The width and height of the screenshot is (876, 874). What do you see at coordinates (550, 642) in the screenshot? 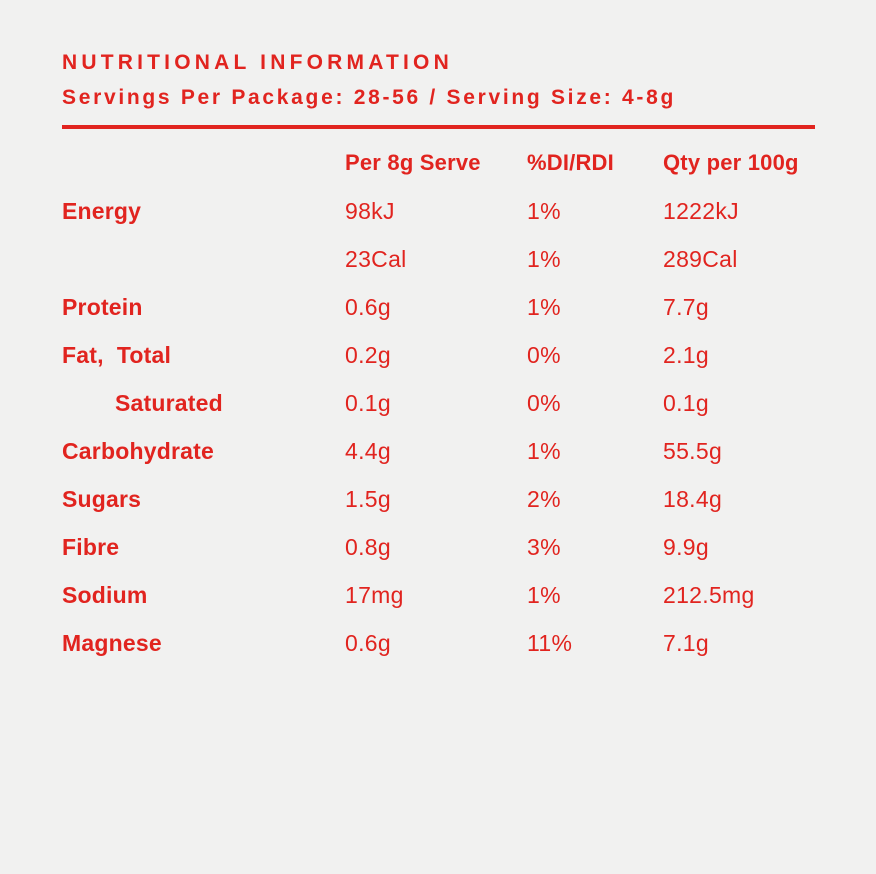
I see `magnese-di-rdi: 11%` at bounding box center [550, 642].